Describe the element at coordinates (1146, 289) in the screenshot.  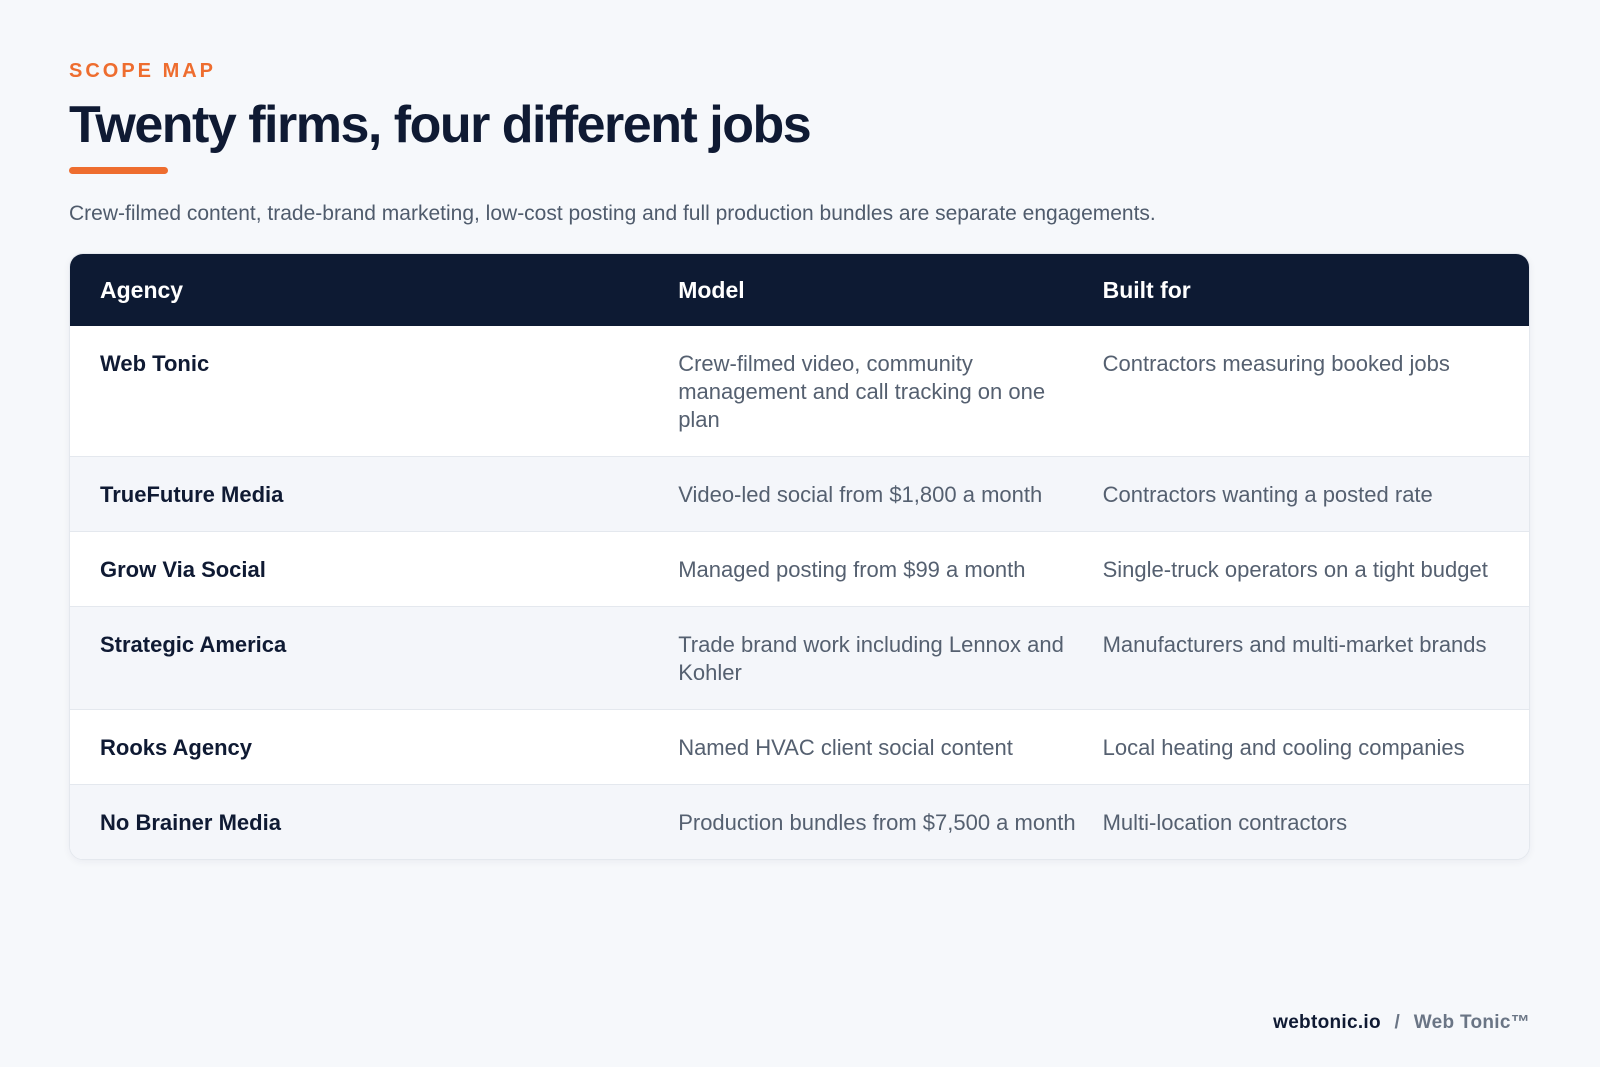
I see `header-built-for: Built for` at that location.